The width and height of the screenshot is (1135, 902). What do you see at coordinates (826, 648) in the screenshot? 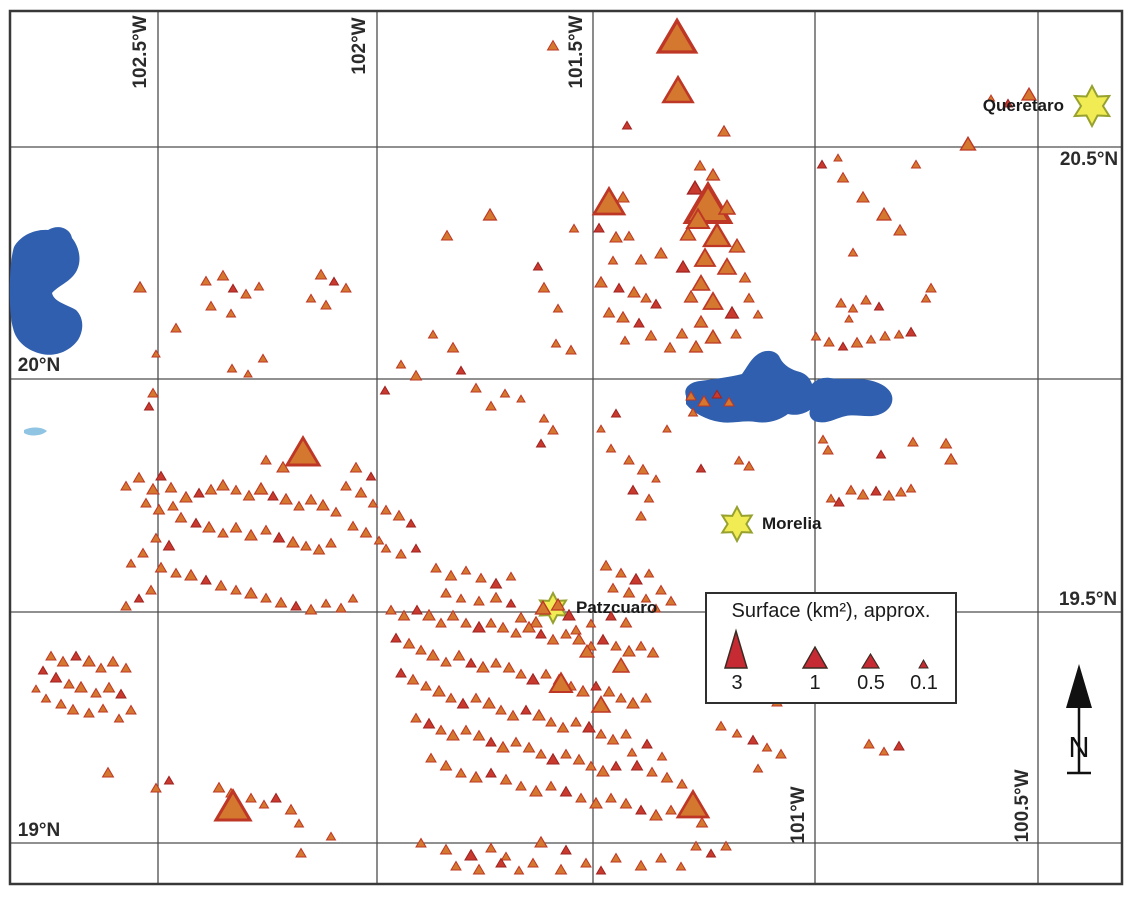
I see `legend-symbols` at bounding box center [826, 648].